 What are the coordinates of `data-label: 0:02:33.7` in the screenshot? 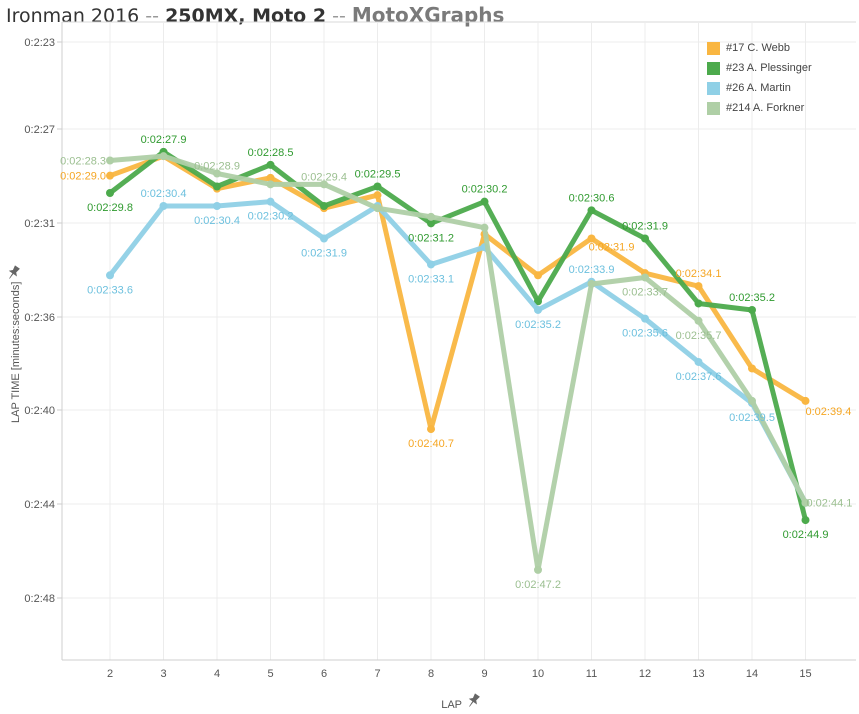 It's located at (645, 292).